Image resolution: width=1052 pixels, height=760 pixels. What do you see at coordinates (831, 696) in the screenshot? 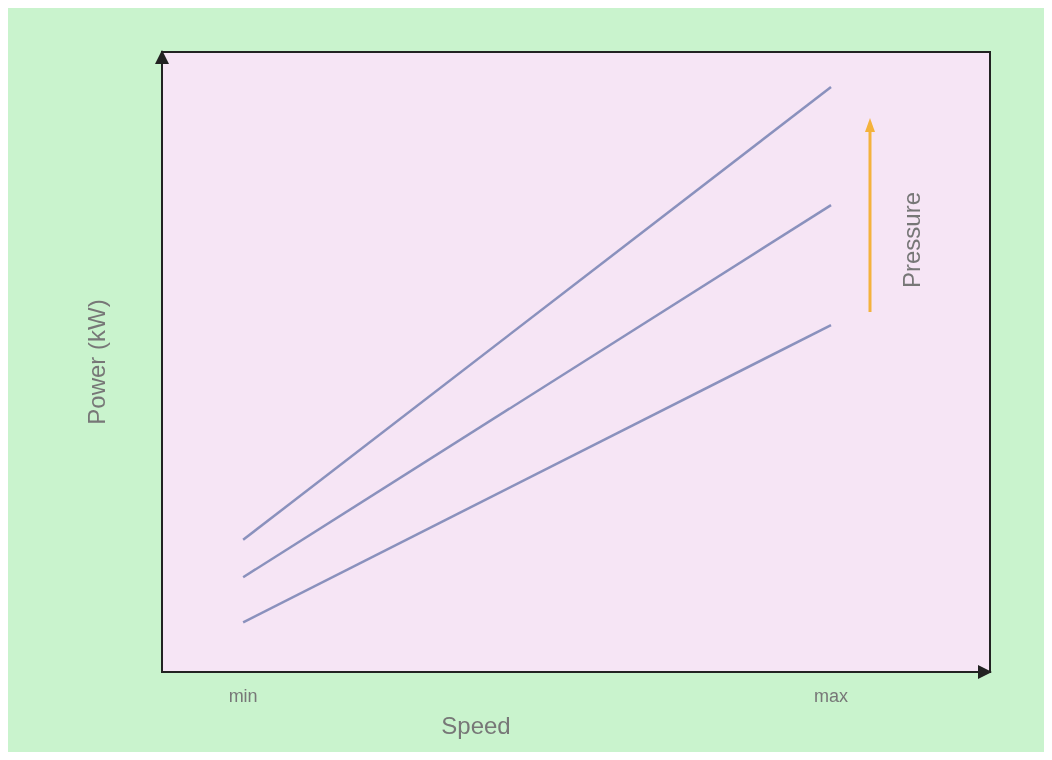
I see `x-tick-label: max` at bounding box center [831, 696].